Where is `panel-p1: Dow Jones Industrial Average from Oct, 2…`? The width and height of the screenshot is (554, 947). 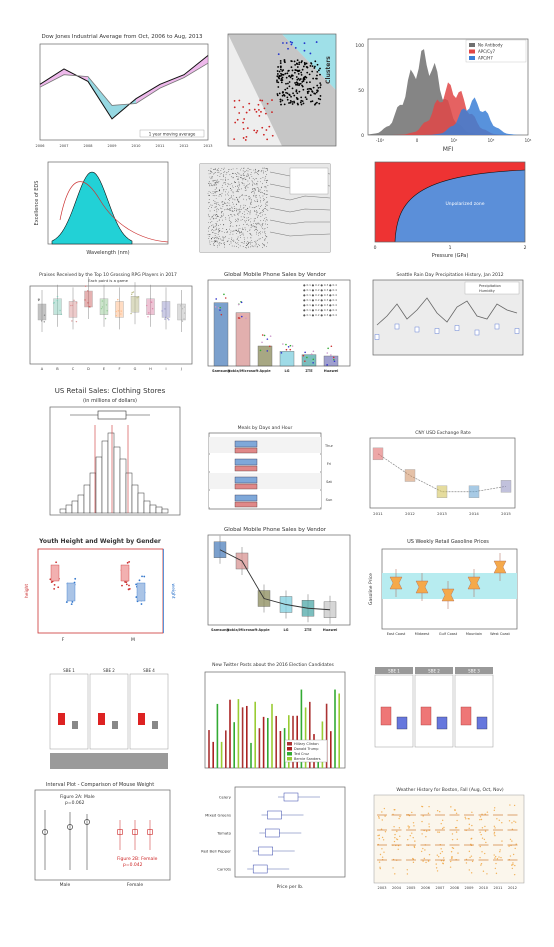
panel-p1: Dow Jones Industrial Average from Oct, 2… is located at coordinates (124, 91).